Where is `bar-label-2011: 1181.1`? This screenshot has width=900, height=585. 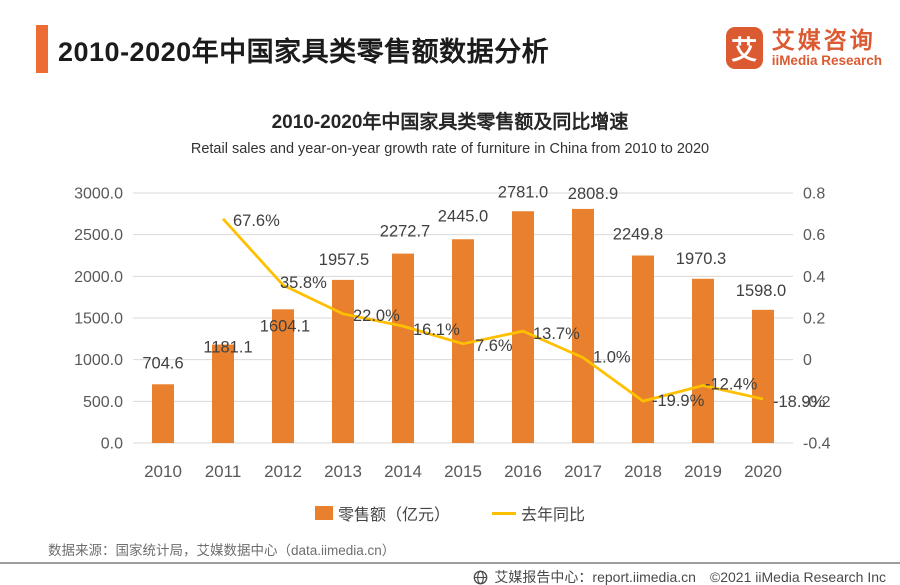 bar-label-2011: 1181.1 is located at coordinates (227, 348).